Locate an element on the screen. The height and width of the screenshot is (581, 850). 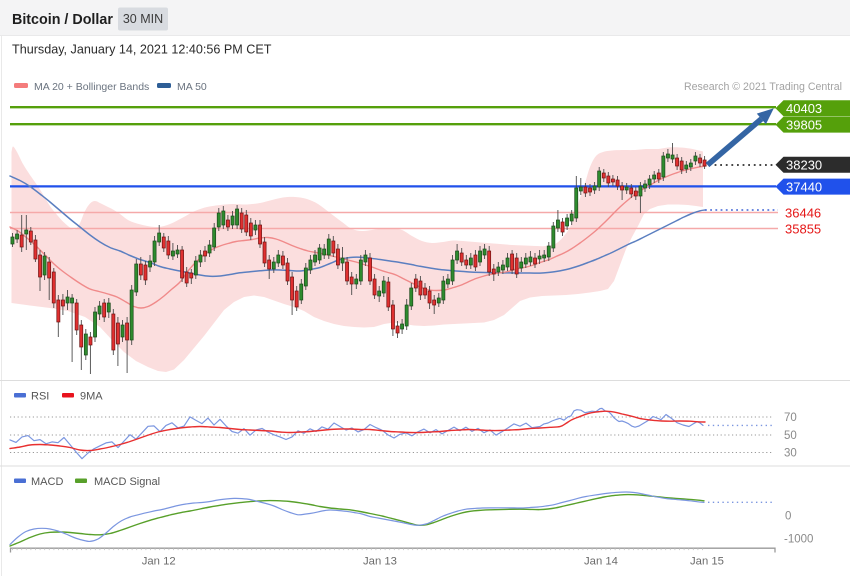
svg-text: 70 is located at coordinates (790, 418).